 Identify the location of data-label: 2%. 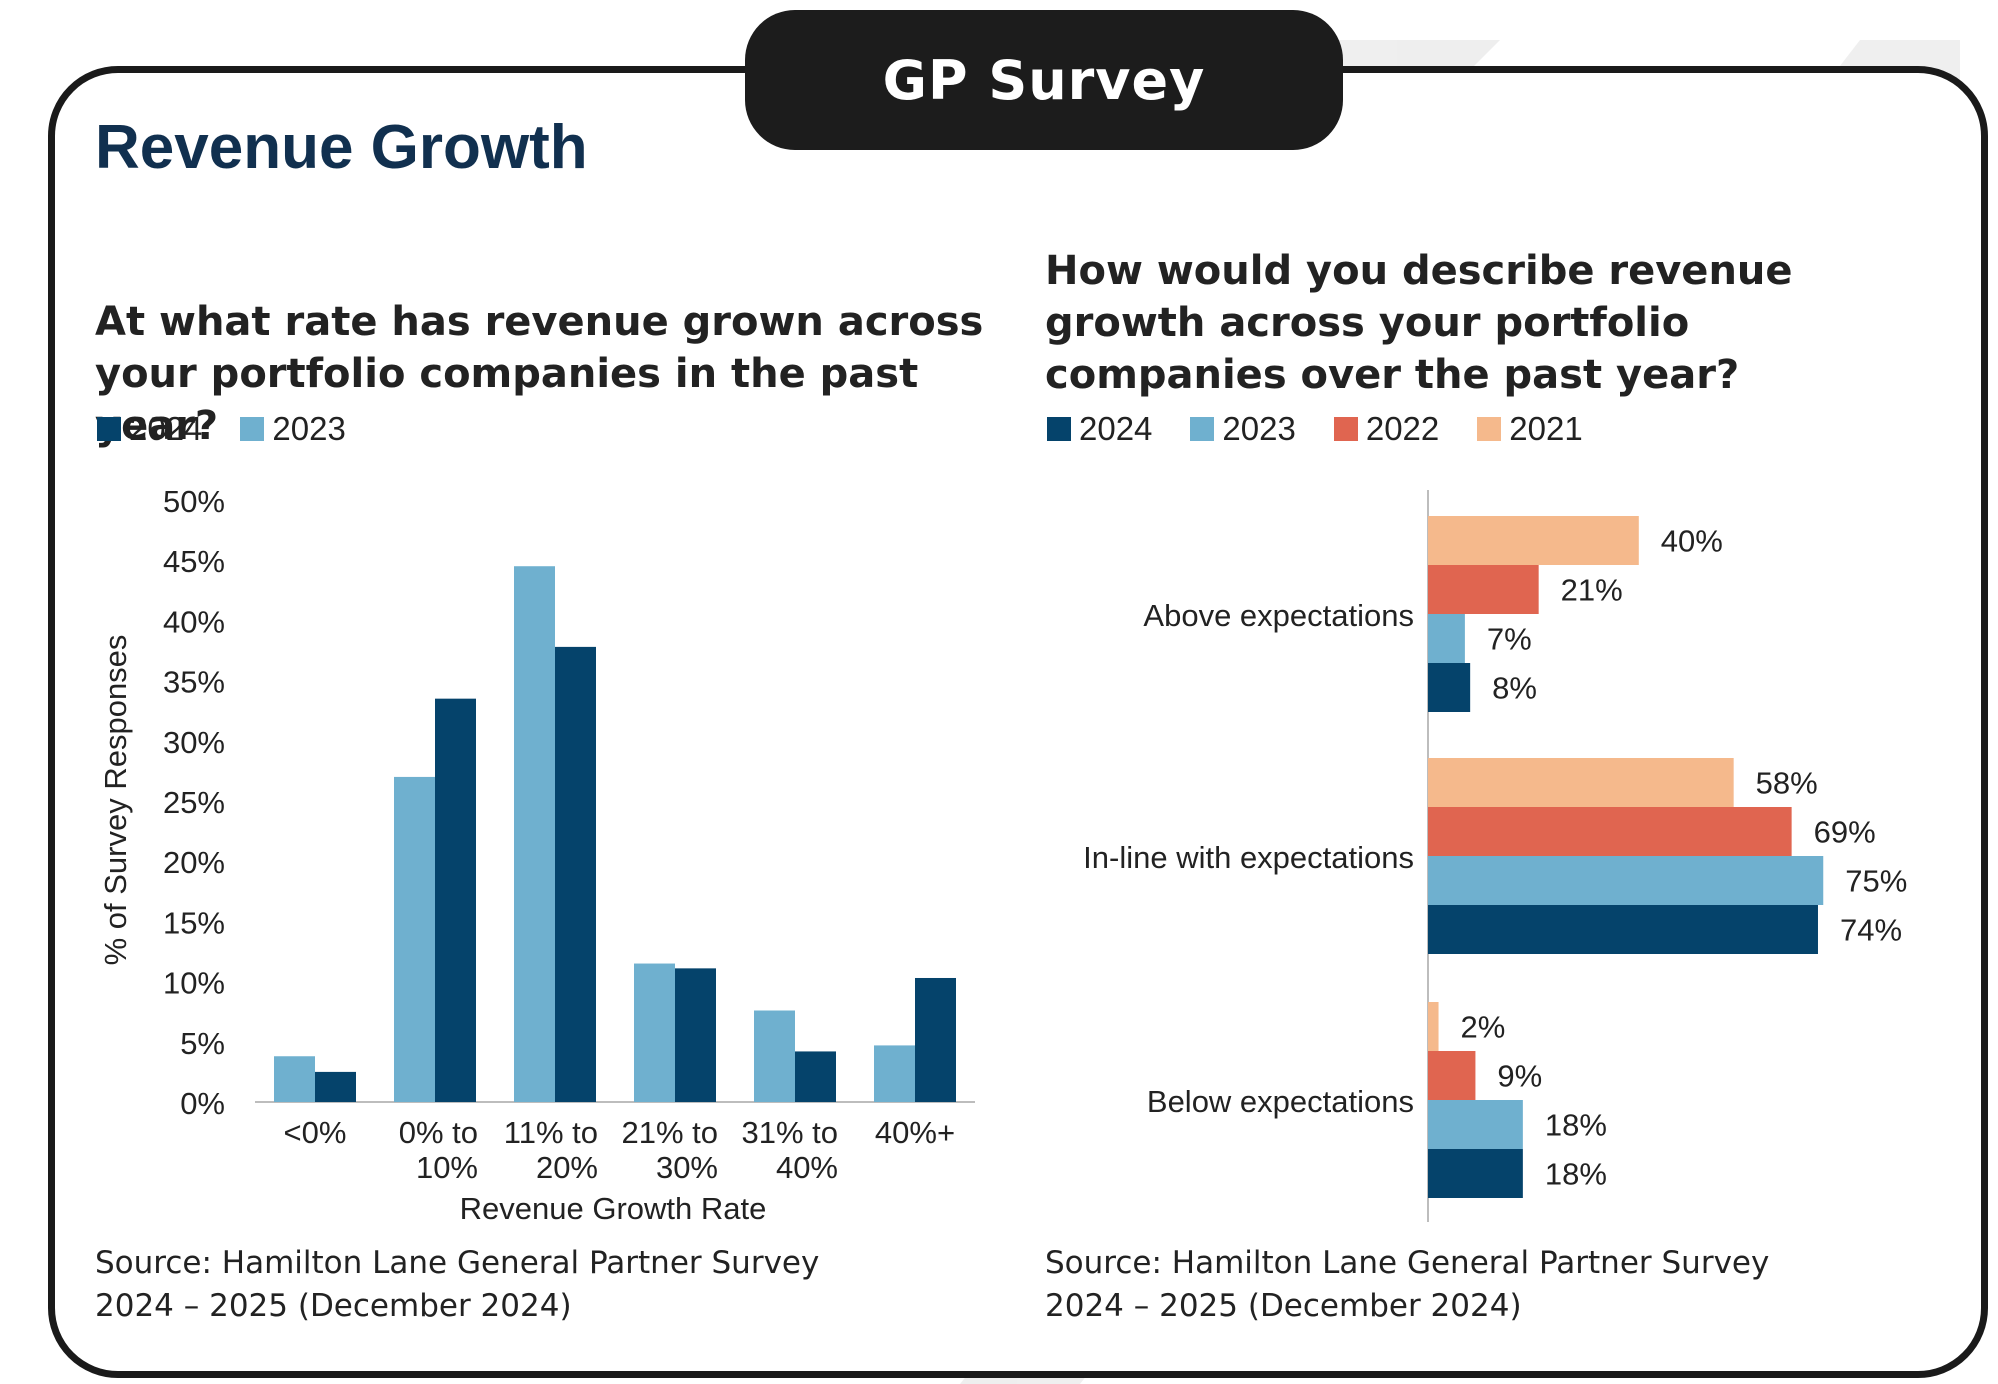
(1483, 1027).